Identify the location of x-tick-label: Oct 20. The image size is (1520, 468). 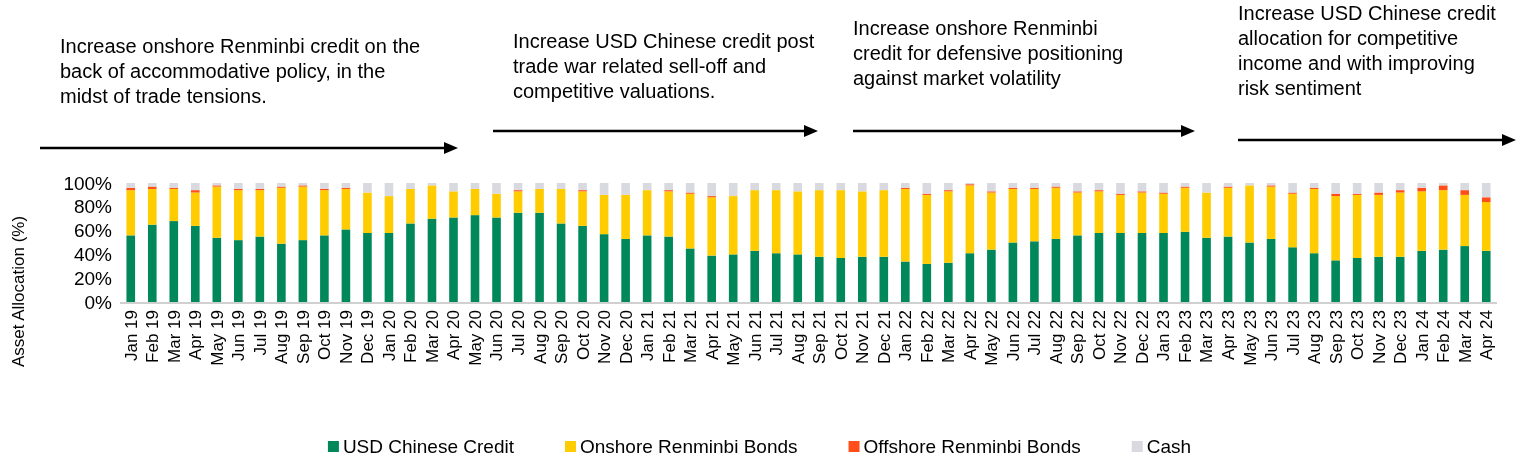
(583, 335).